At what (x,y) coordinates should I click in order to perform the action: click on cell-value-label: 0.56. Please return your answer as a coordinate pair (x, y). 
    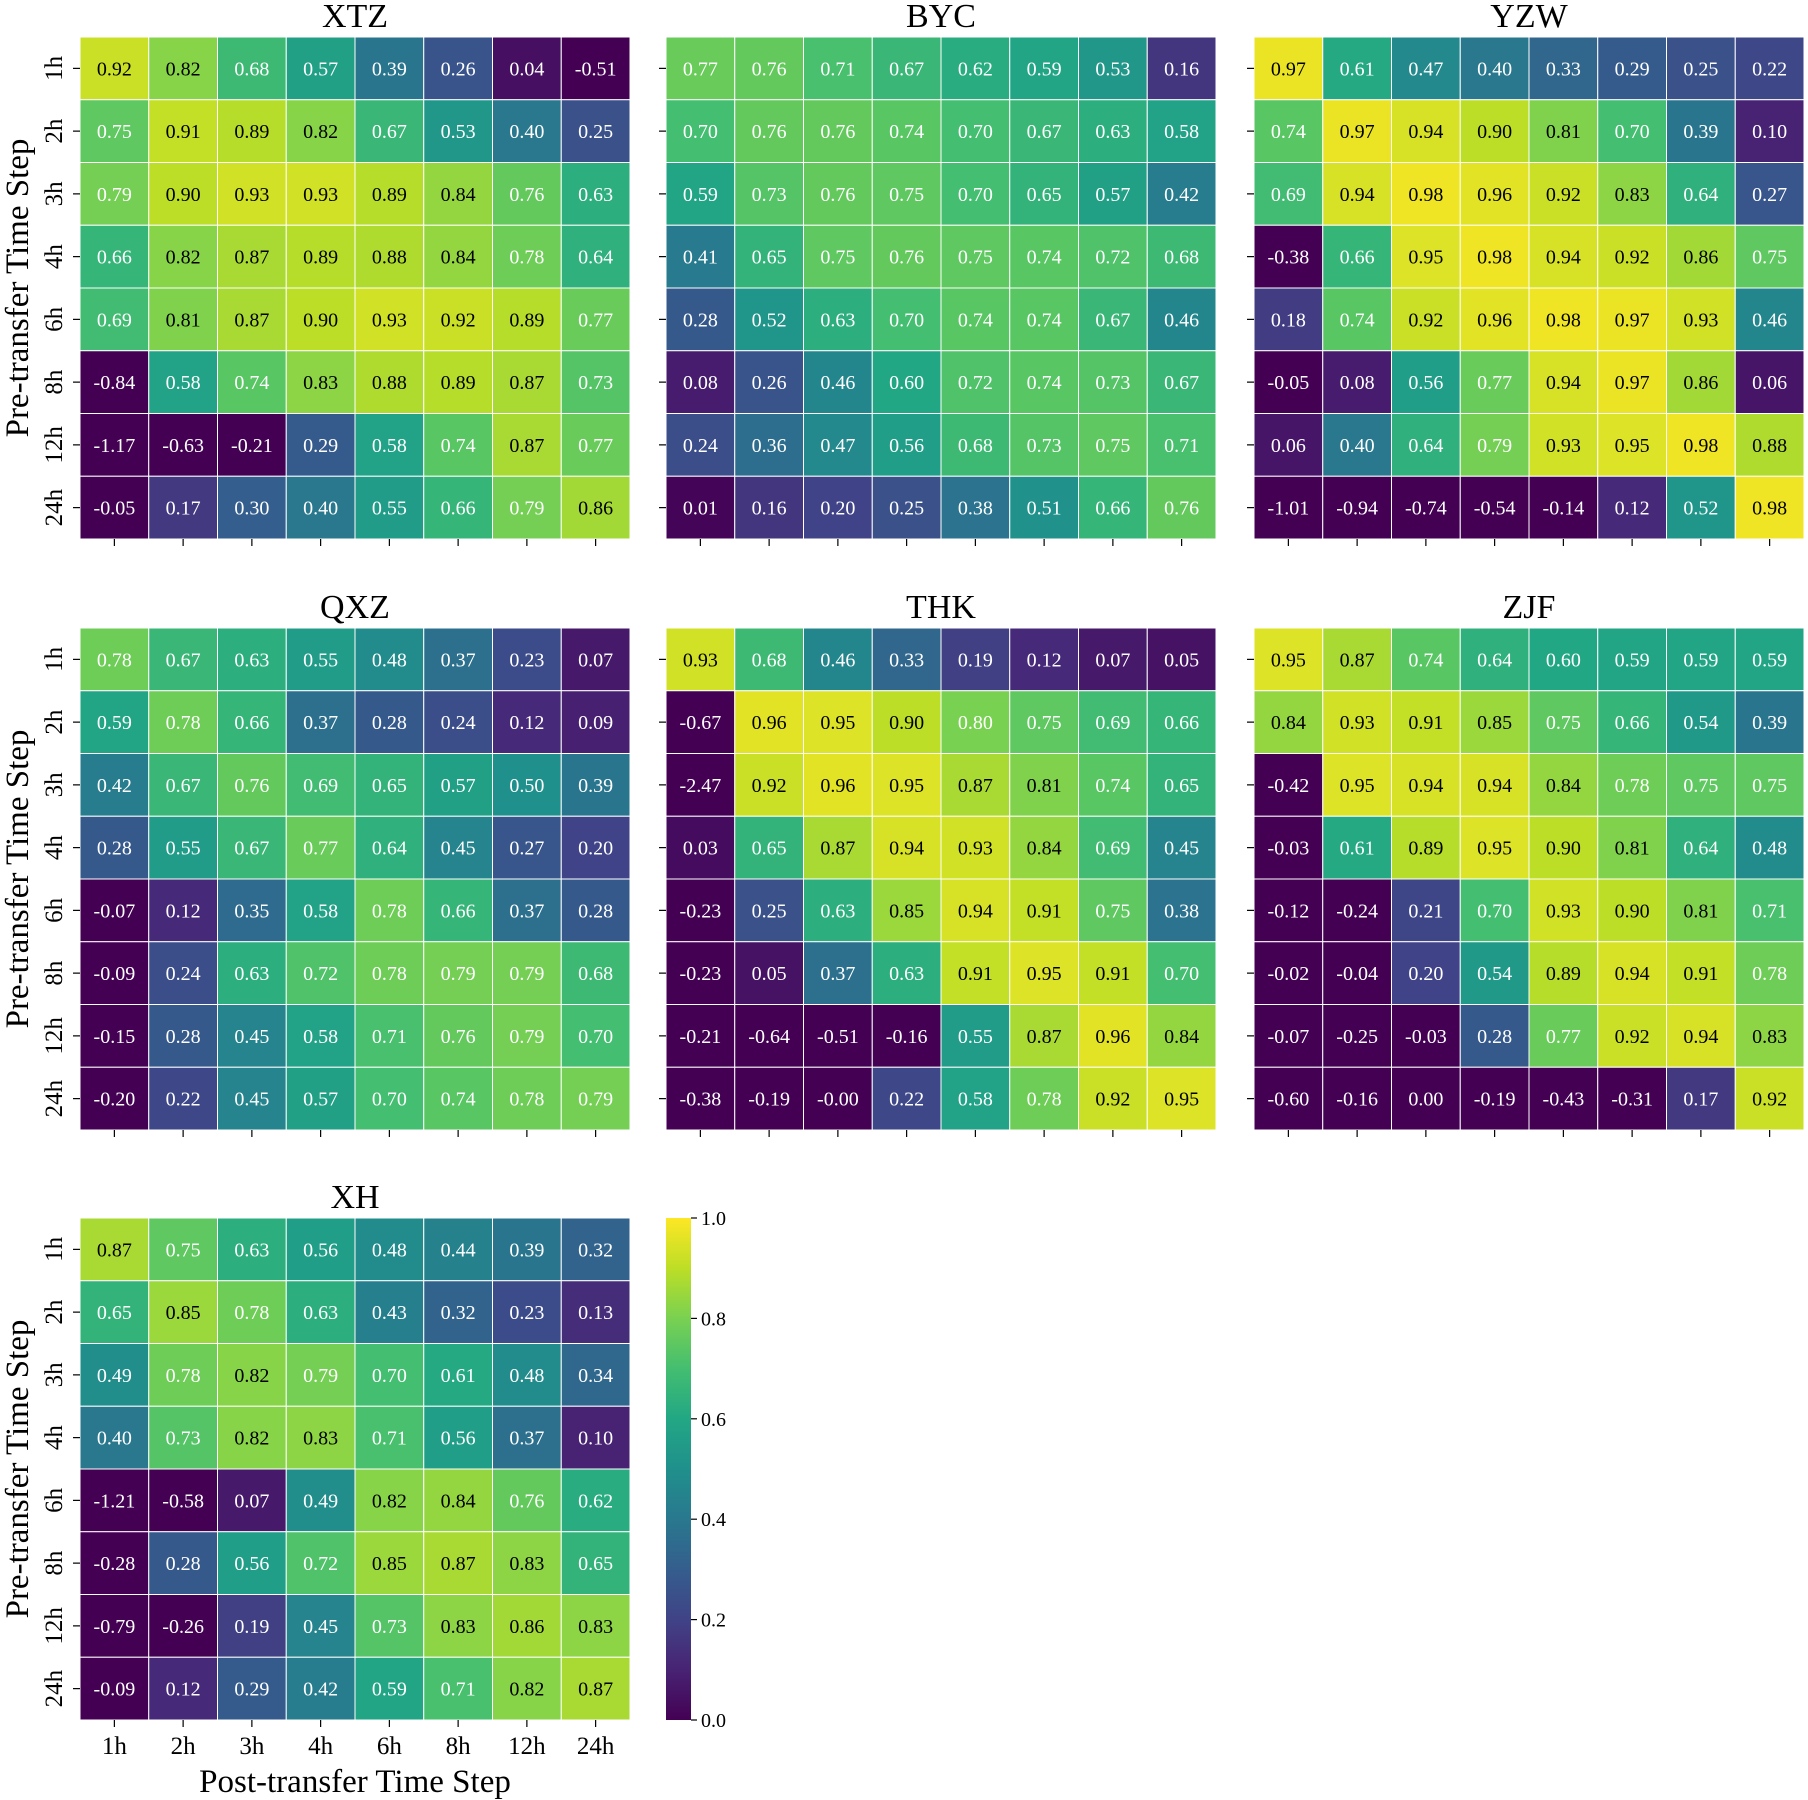
    Looking at the image, I should click on (320, 1250).